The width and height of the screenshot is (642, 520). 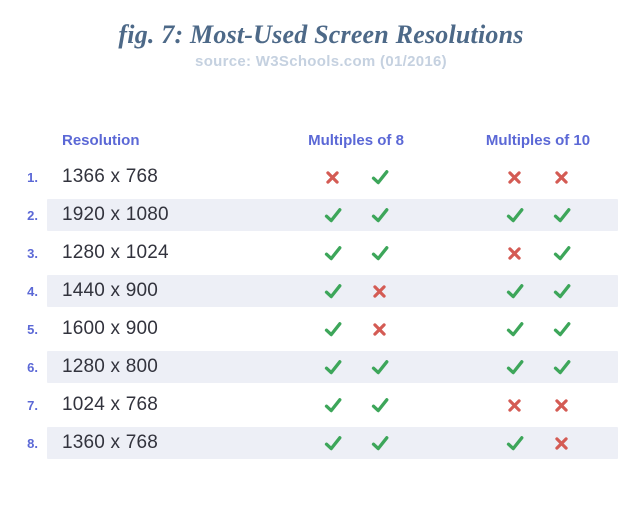 I want to click on table-row: 7. 1024 x 768, so click(x=321, y=405).